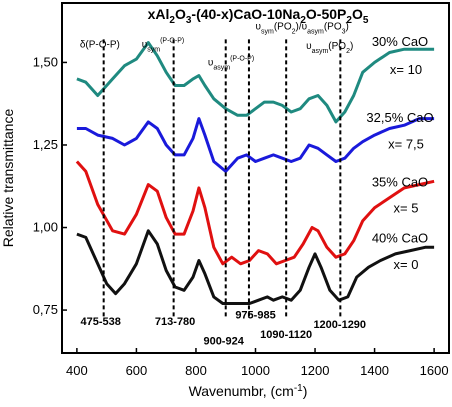 This screenshot has width=452, height=407. Describe the element at coordinates (101, 322) in the screenshot. I see `range-label-1: 475-538` at that location.